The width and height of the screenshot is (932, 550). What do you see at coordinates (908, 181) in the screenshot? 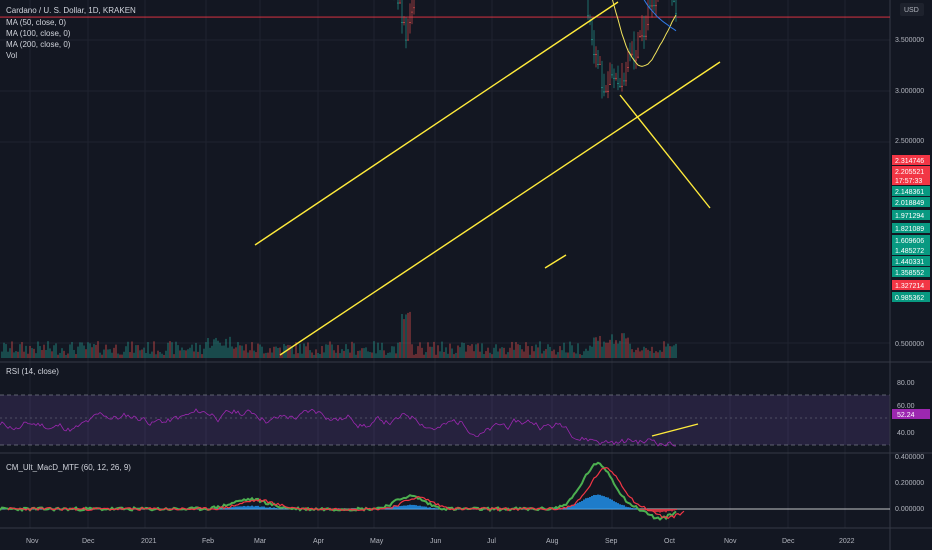
I see `price-tag-value: 17:57:33` at bounding box center [908, 181].